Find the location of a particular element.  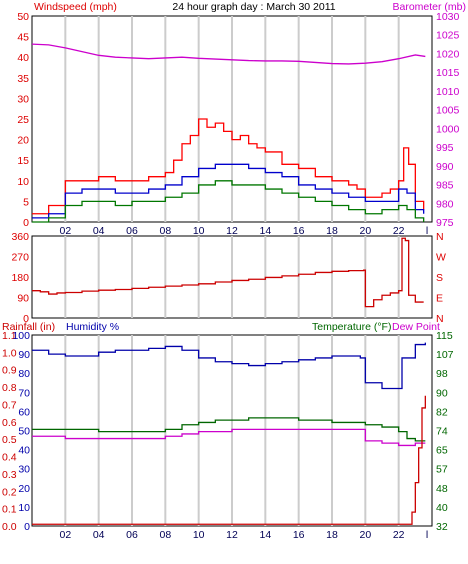

temperature-tick-label: 32 is located at coordinates (442, 527).